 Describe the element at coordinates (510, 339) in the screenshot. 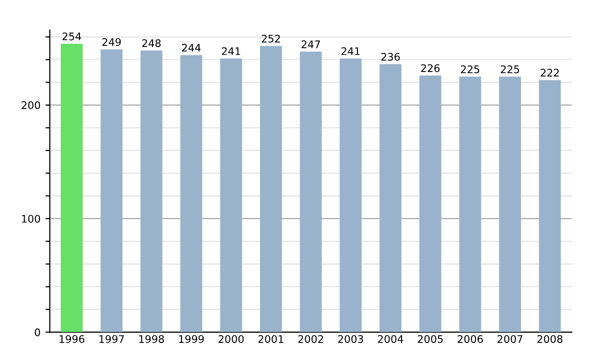

I see `x-tick-label: 2007` at that location.